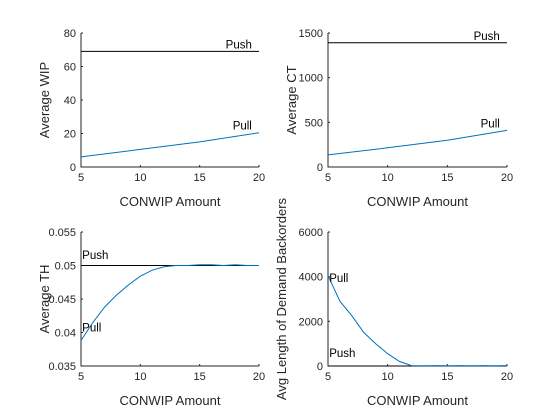  I want to click on y-tick-label: 0.045, so click(62, 300).